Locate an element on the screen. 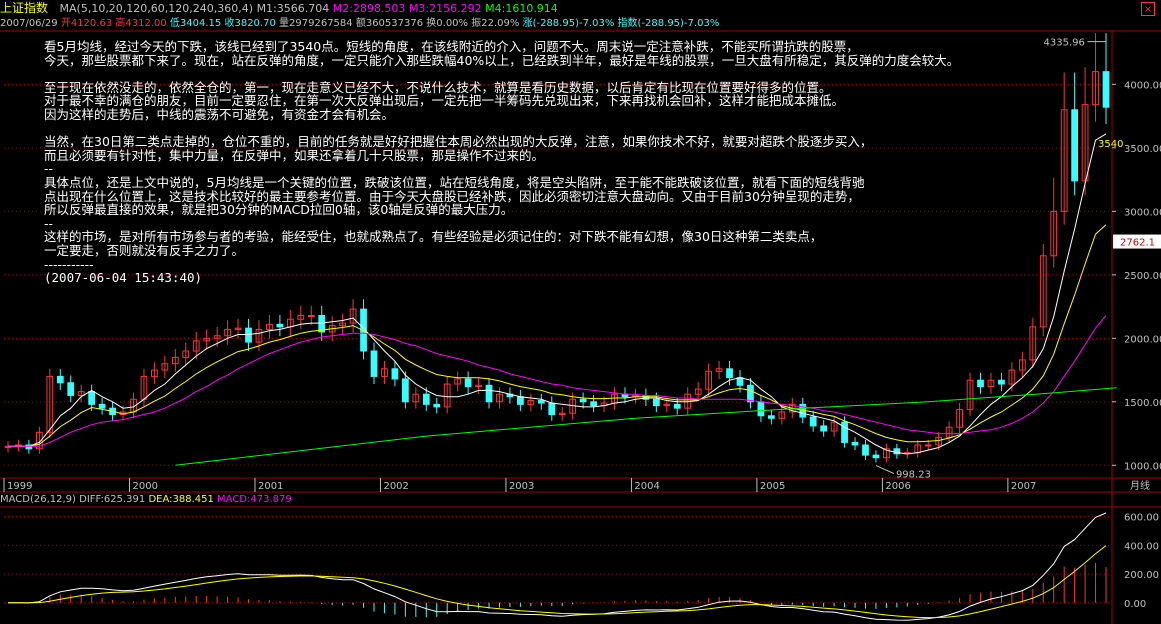  y-tick-label: 2500.00 is located at coordinates (1142, 276).